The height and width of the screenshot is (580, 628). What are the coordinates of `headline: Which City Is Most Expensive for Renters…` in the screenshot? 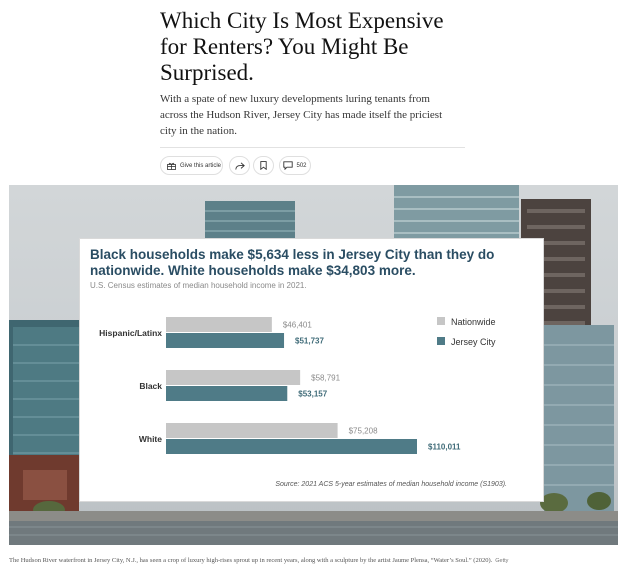 It's located at (302, 46).